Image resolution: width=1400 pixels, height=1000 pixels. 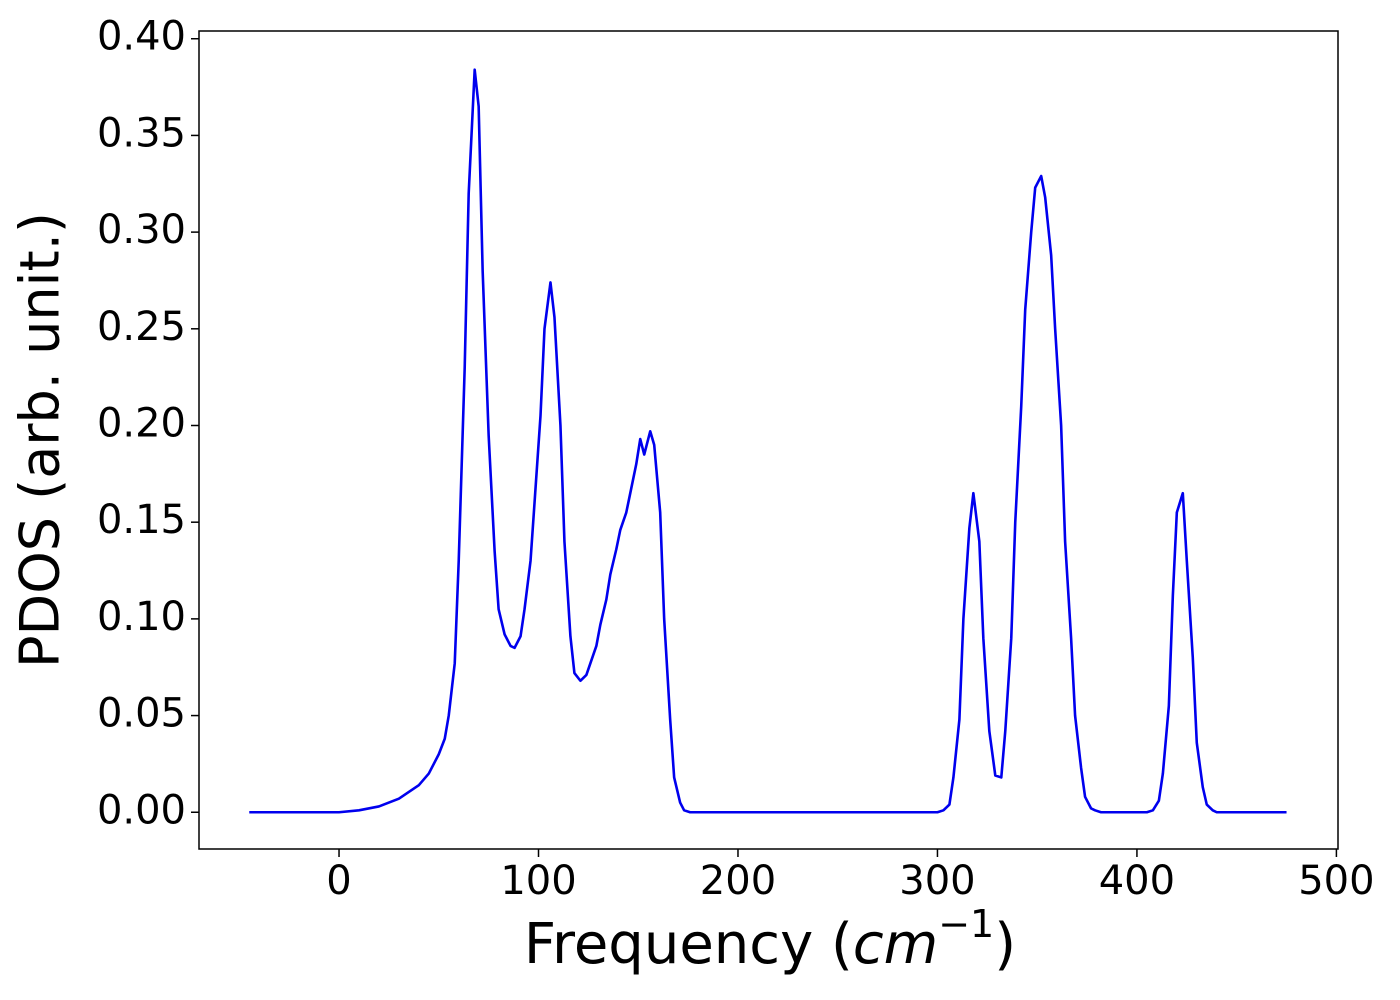 What do you see at coordinates (141, 810) in the screenshot?
I see `y-tick-label: 0.00` at bounding box center [141, 810].